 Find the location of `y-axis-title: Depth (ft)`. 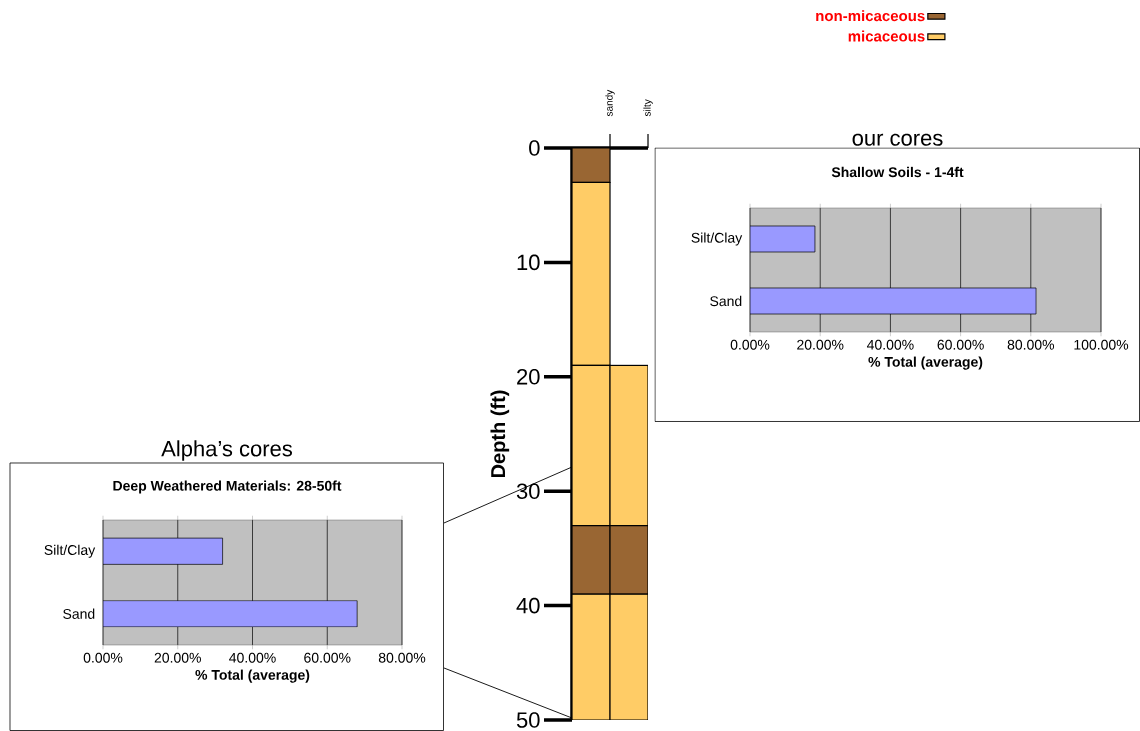

y-axis-title: Depth (ft) is located at coordinates (500, 434).